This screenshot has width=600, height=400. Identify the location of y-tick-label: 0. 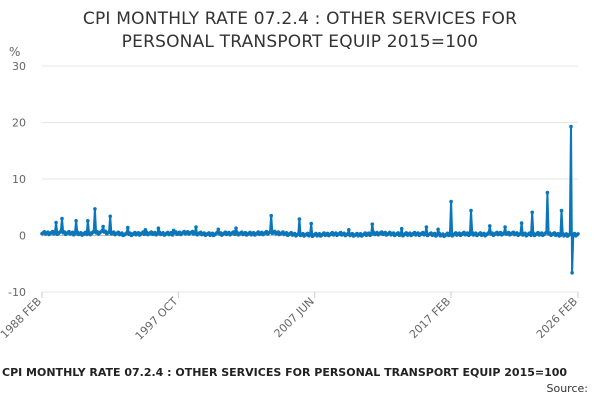
(22, 236).